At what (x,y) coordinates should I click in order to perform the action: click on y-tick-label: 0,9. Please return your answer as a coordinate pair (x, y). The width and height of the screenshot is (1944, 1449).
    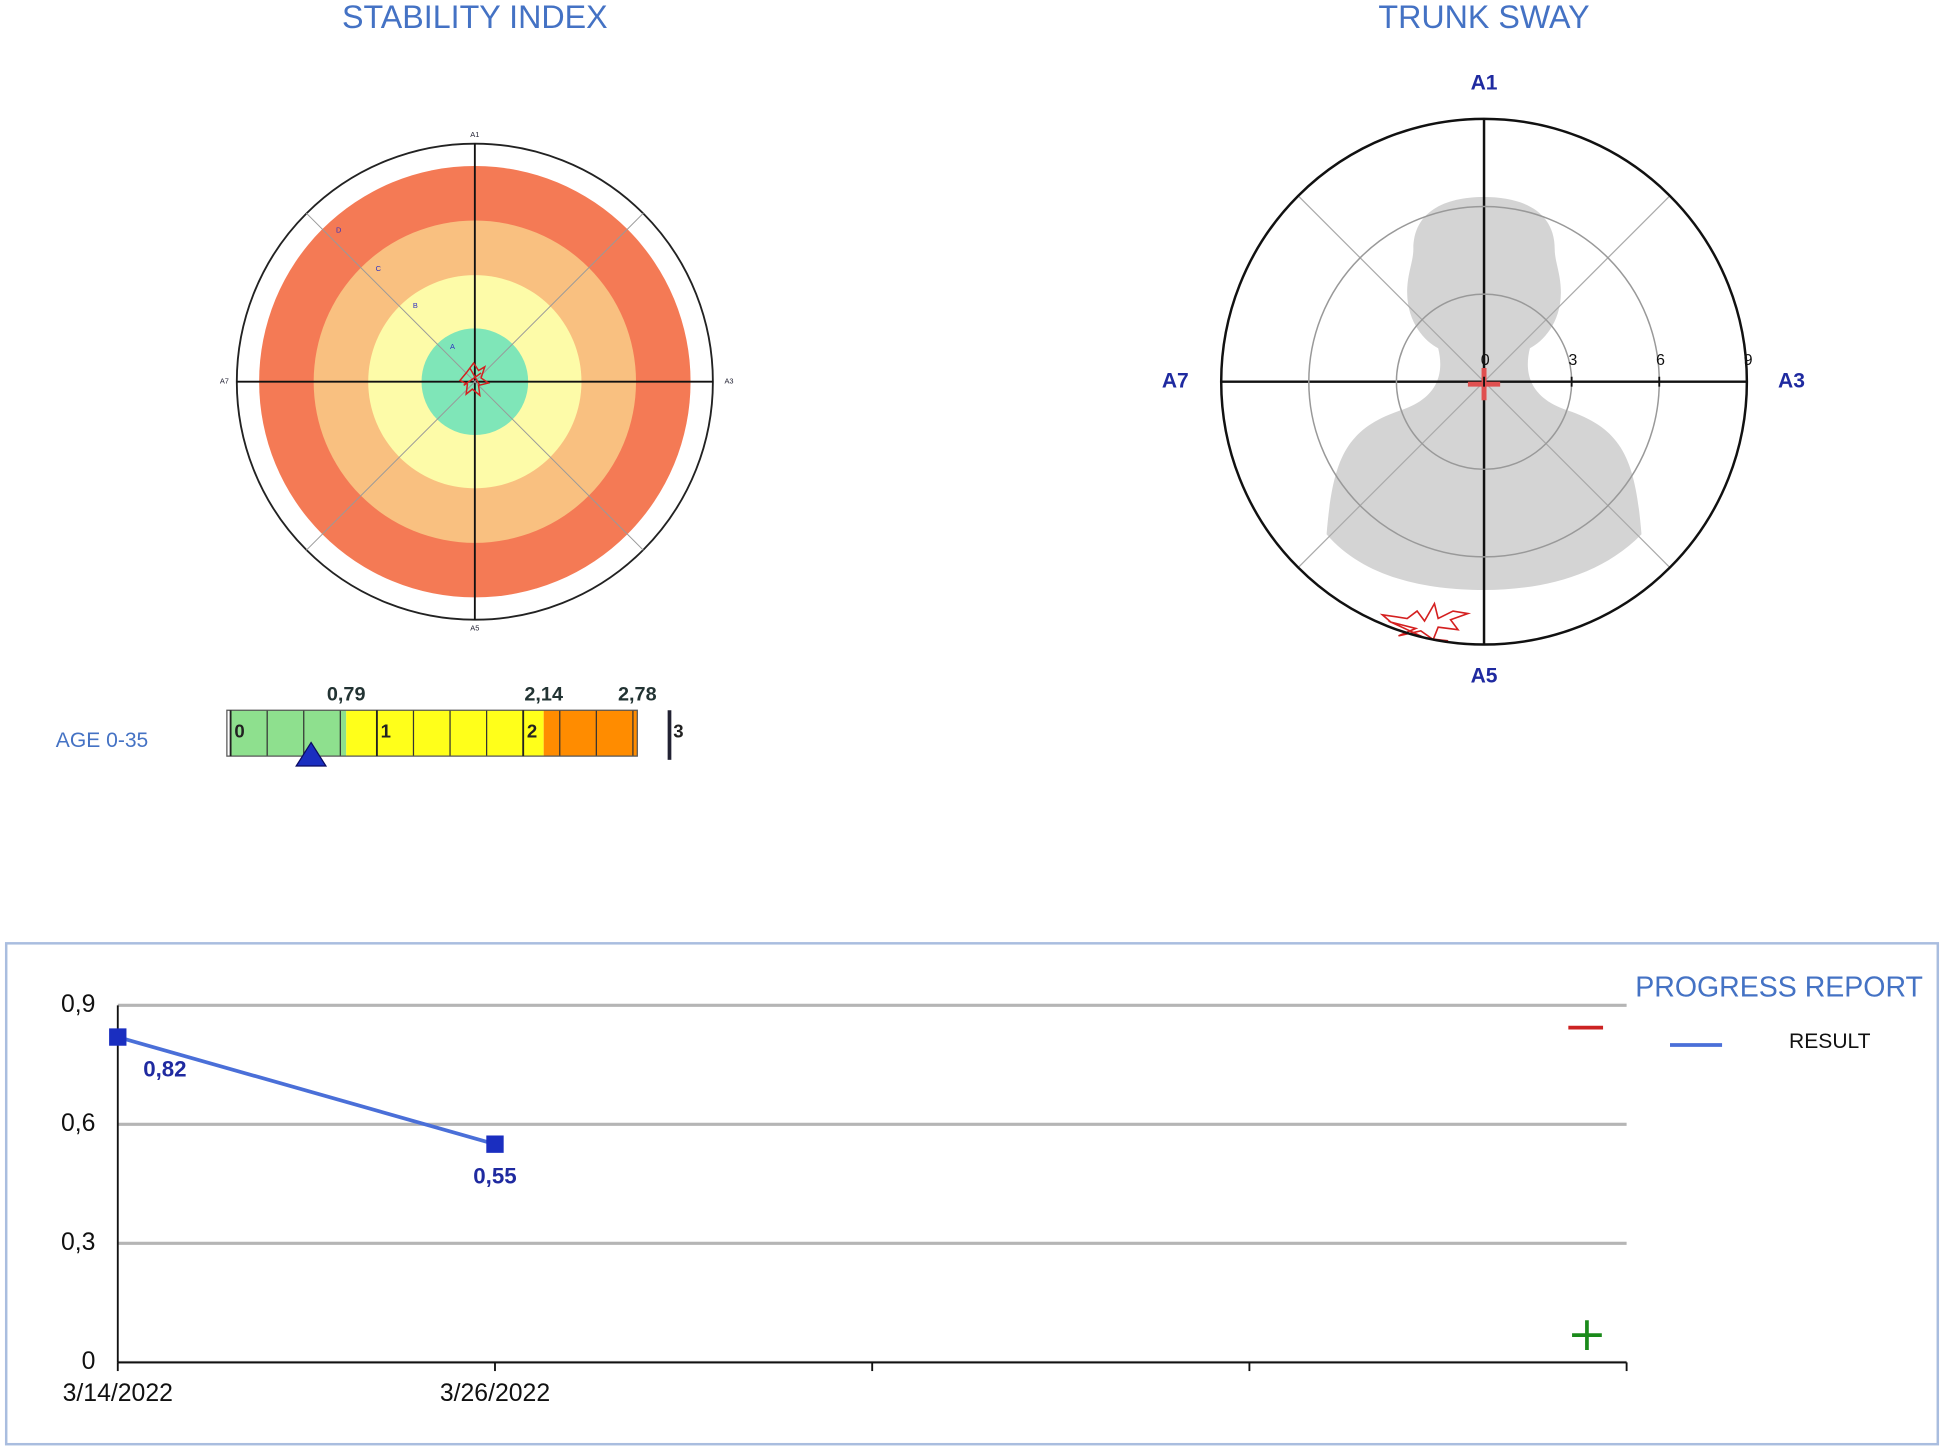
    Looking at the image, I should click on (78, 1004).